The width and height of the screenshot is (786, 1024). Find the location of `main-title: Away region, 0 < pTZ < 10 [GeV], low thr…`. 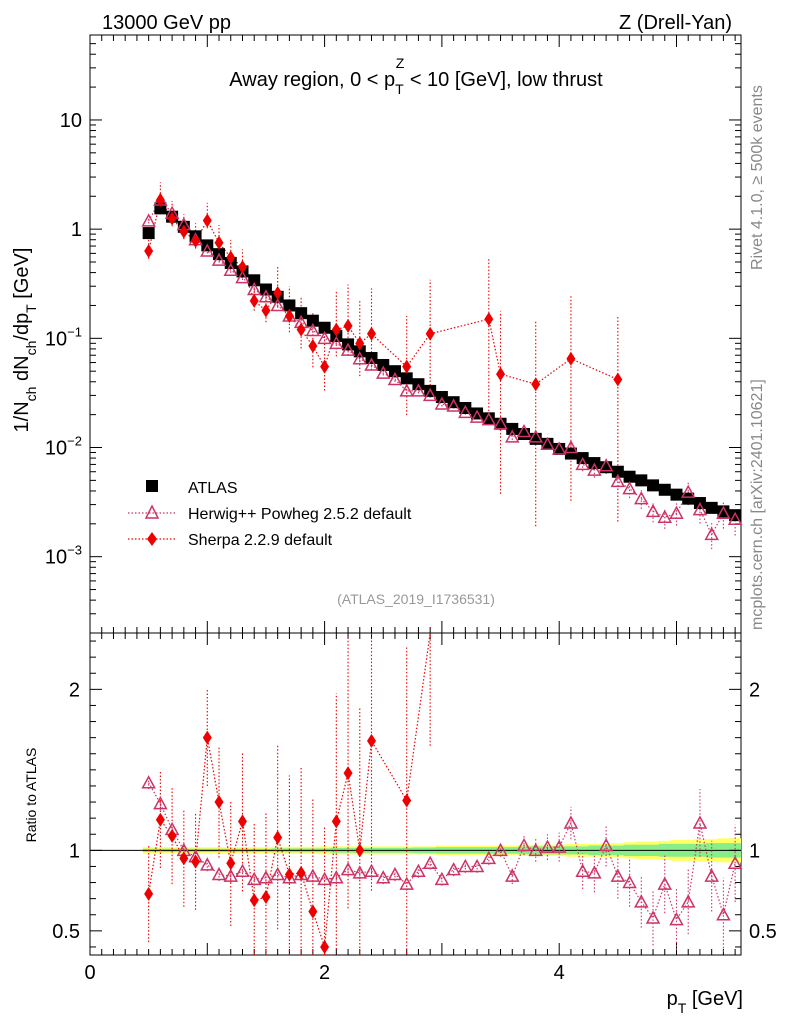

main-title: Away region, 0 < pTZ < 10 [GeV], low thr… is located at coordinates (416, 76).